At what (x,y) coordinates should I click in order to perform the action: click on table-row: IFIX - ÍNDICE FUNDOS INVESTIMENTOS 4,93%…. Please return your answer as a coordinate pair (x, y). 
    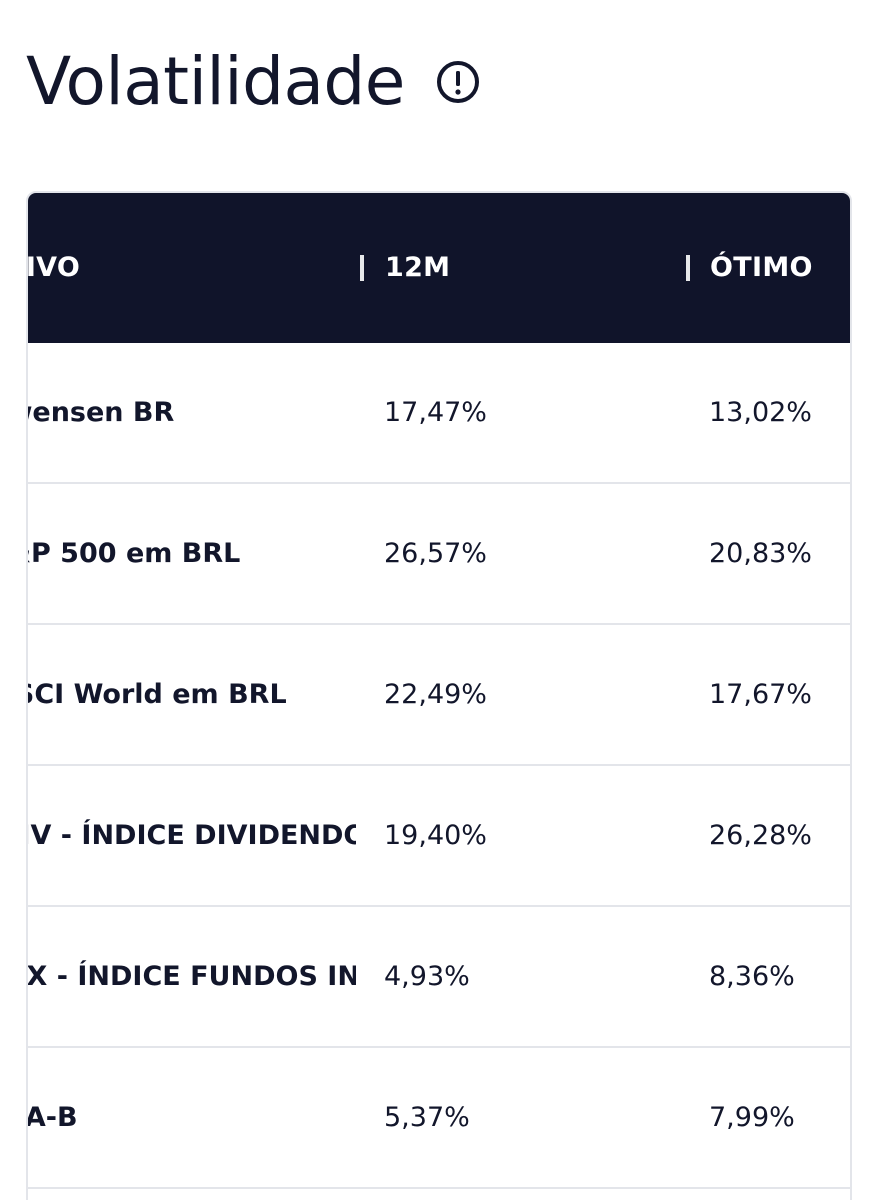
    Looking at the image, I should click on (439, 977).